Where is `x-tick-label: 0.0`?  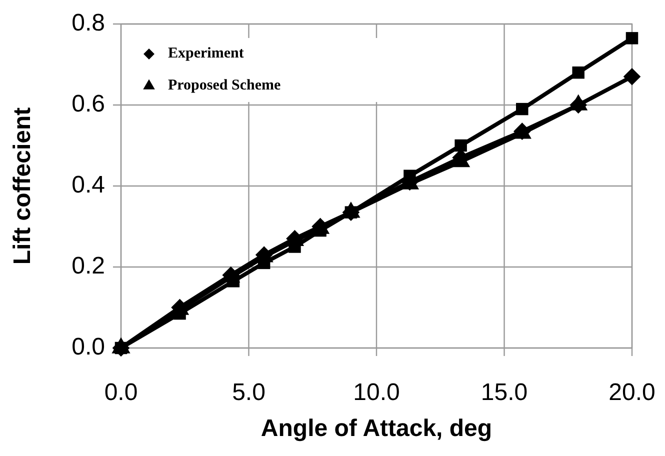 x-tick-label: 0.0 is located at coordinates (121, 392).